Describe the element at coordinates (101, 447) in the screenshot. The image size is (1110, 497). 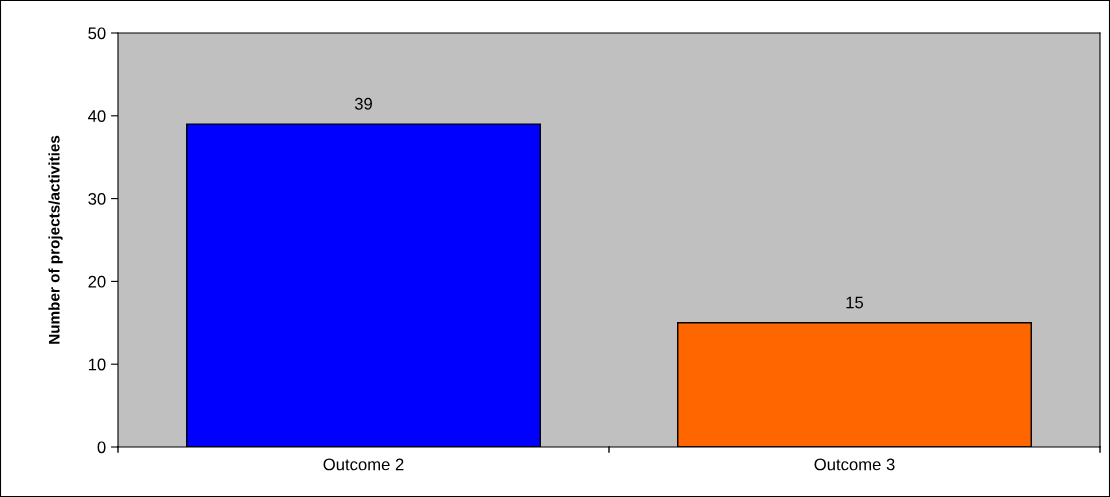
I see `y-tick-label: 0` at that location.